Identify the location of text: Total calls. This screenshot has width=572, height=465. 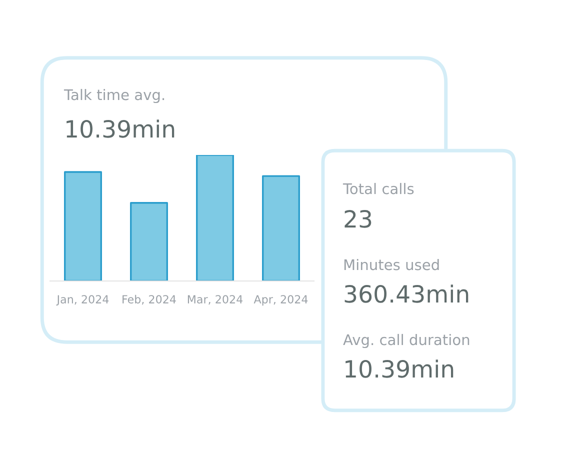
(378, 188).